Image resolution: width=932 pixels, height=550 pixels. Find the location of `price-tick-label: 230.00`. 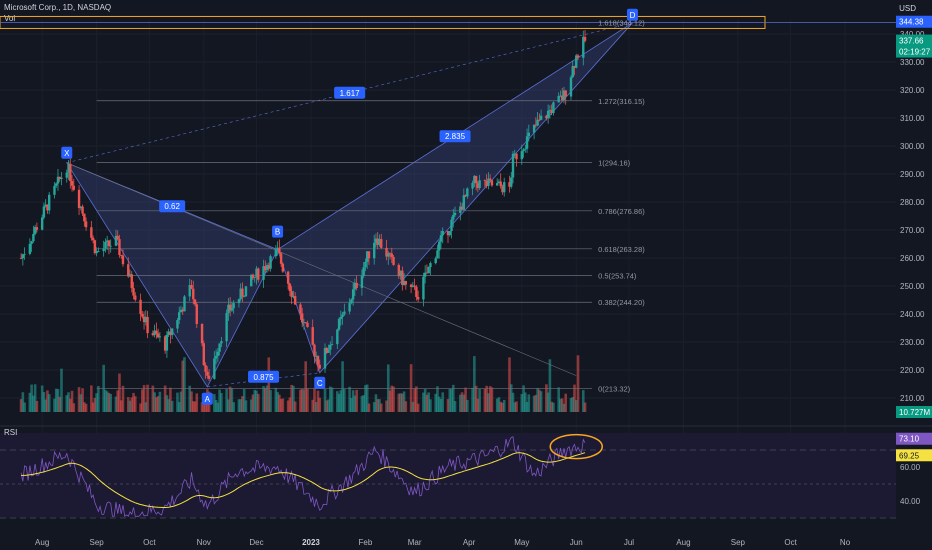

price-tick-label: 230.00 is located at coordinates (912, 342).